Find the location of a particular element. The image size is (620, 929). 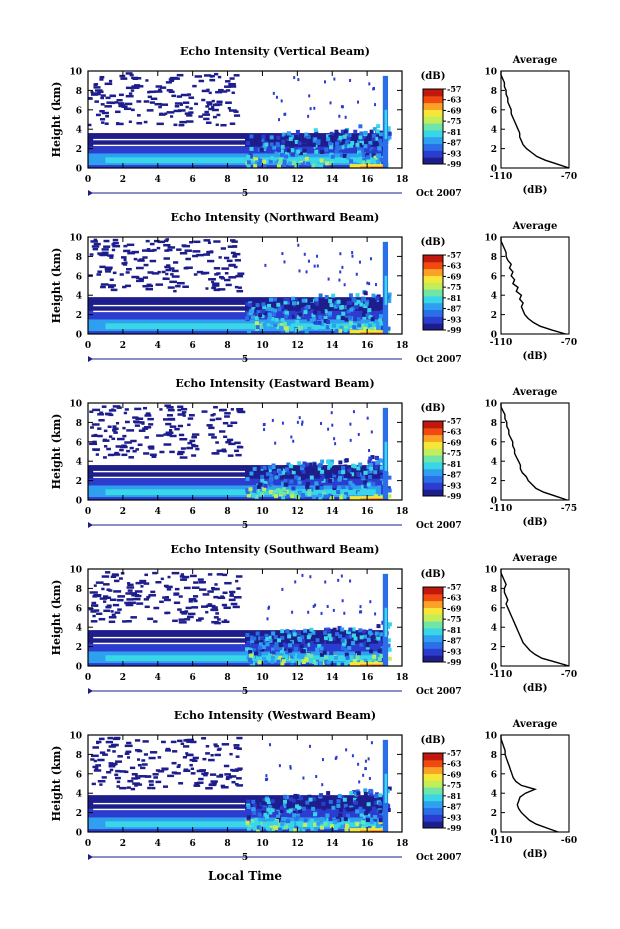

colorbar-tick-label: -81 is located at coordinates (454, 132).